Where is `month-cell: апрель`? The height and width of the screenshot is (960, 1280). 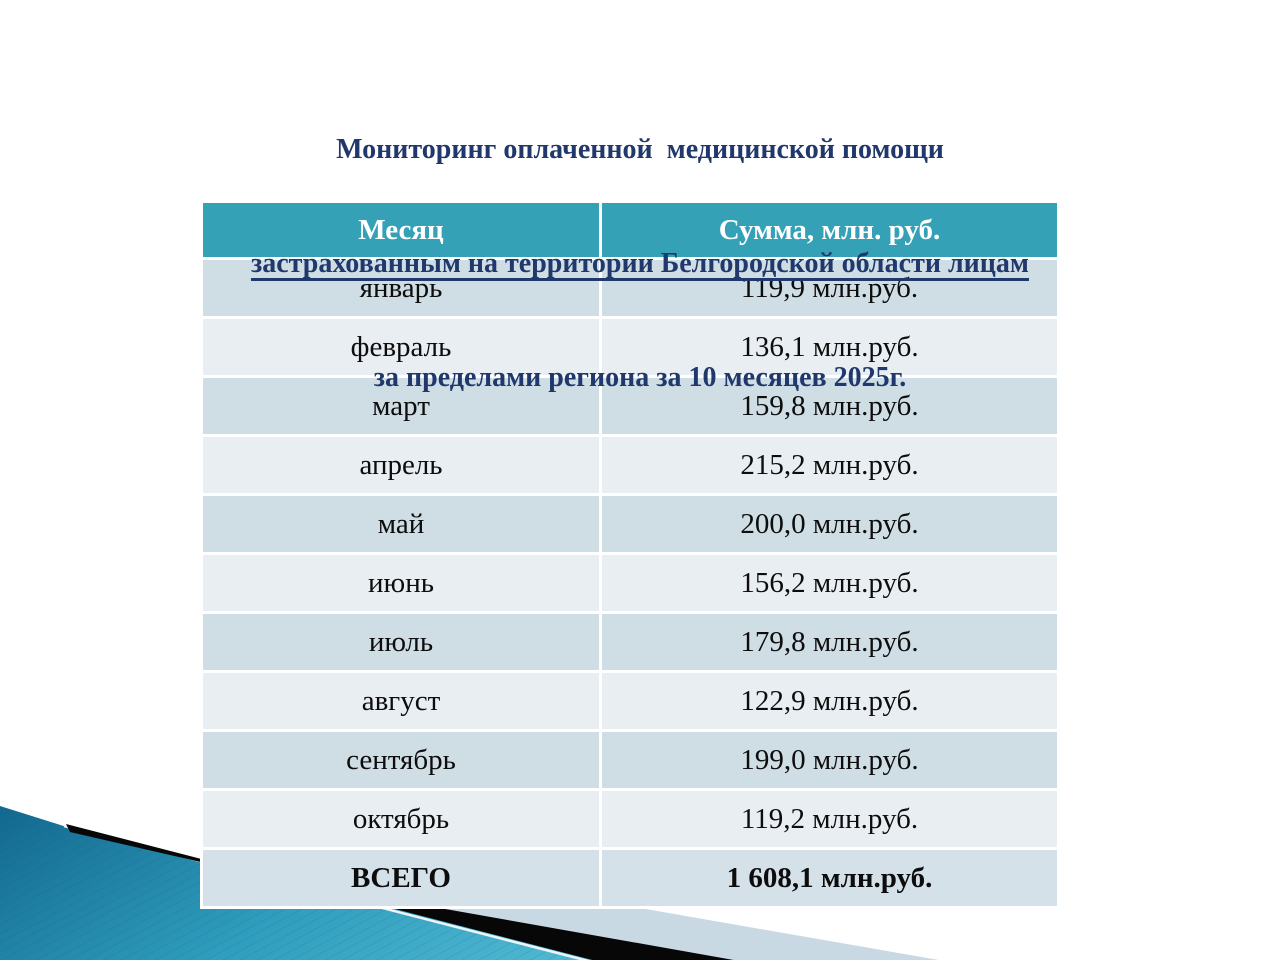 month-cell: апрель is located at coordinates (401, 465).